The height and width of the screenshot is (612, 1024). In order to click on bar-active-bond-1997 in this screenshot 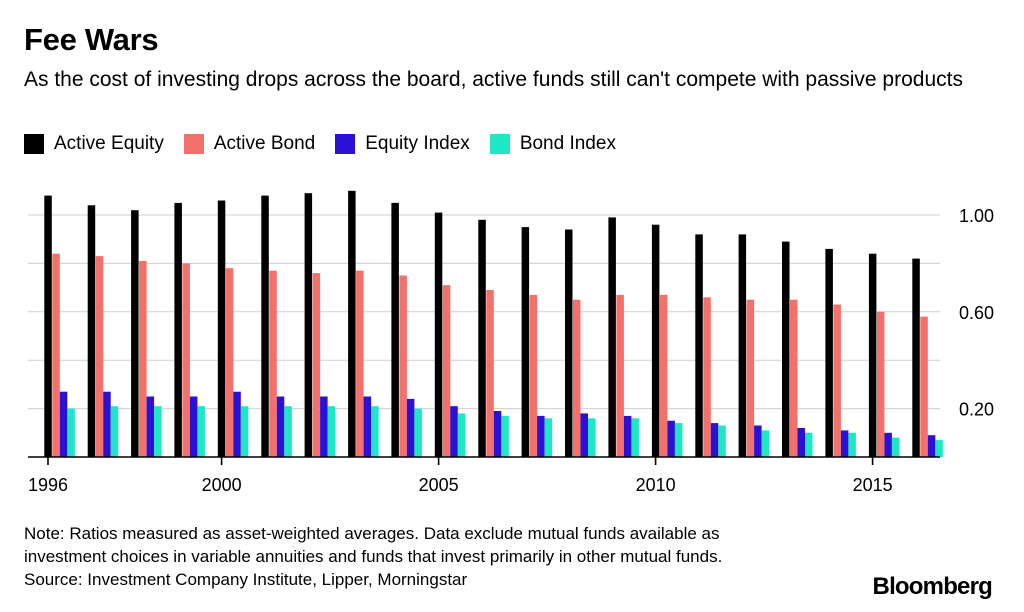, I will do `click(99, 356)`.